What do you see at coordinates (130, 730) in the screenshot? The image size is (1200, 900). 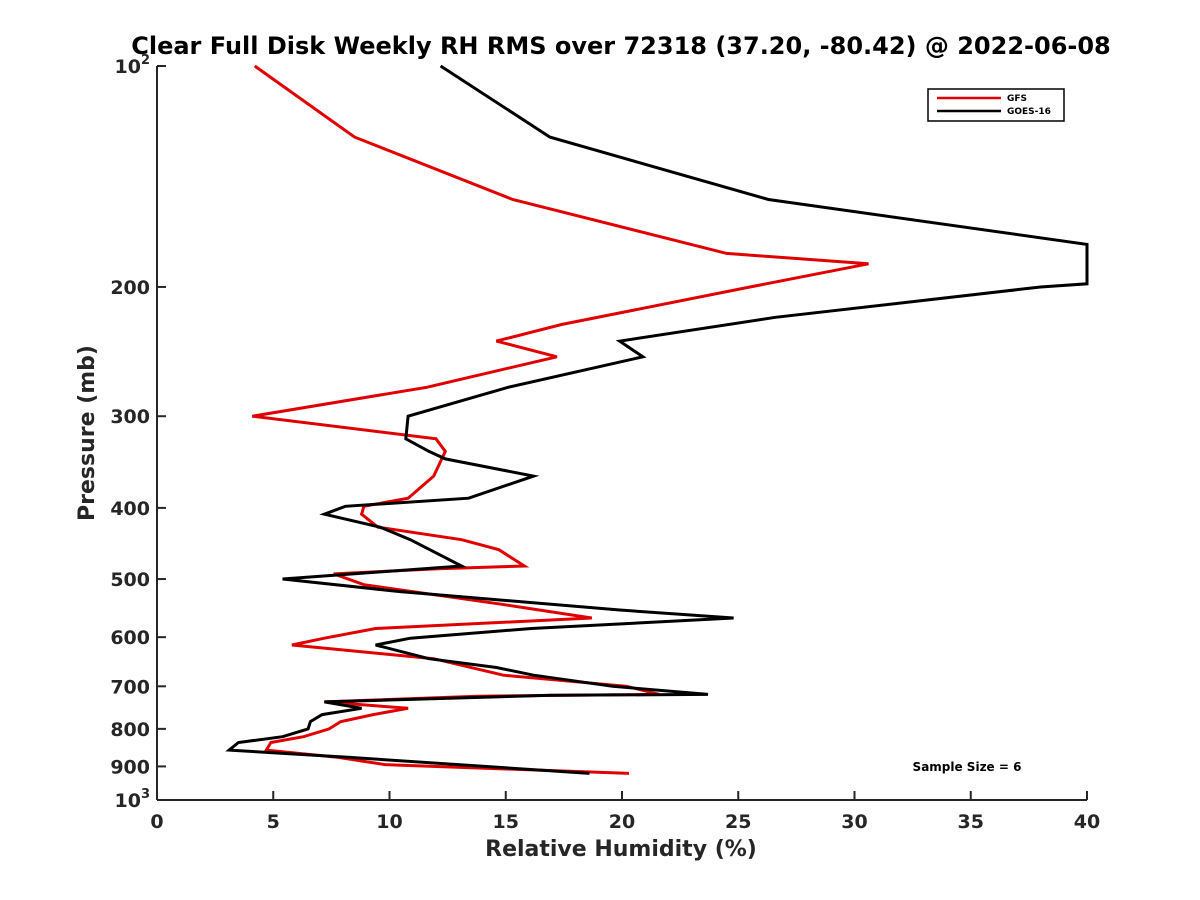 I see `y-tick-label: 800` at bounding box center [130, 730].